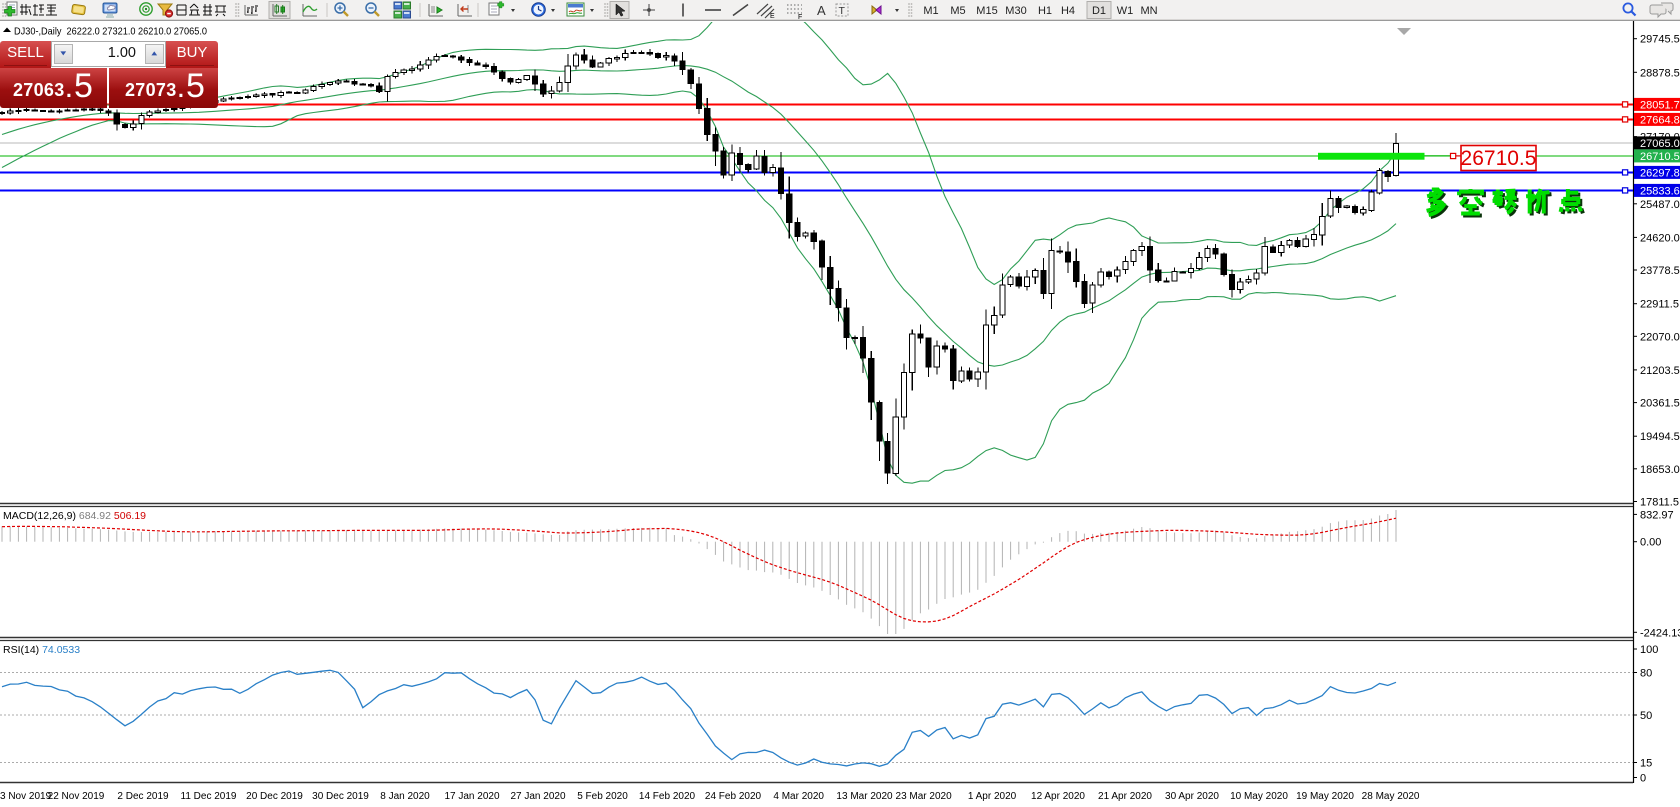 The height and width of the screenshot is (807, 1680). I want to click on svg-text: 21 Apr 2020, so click(1125, 796).